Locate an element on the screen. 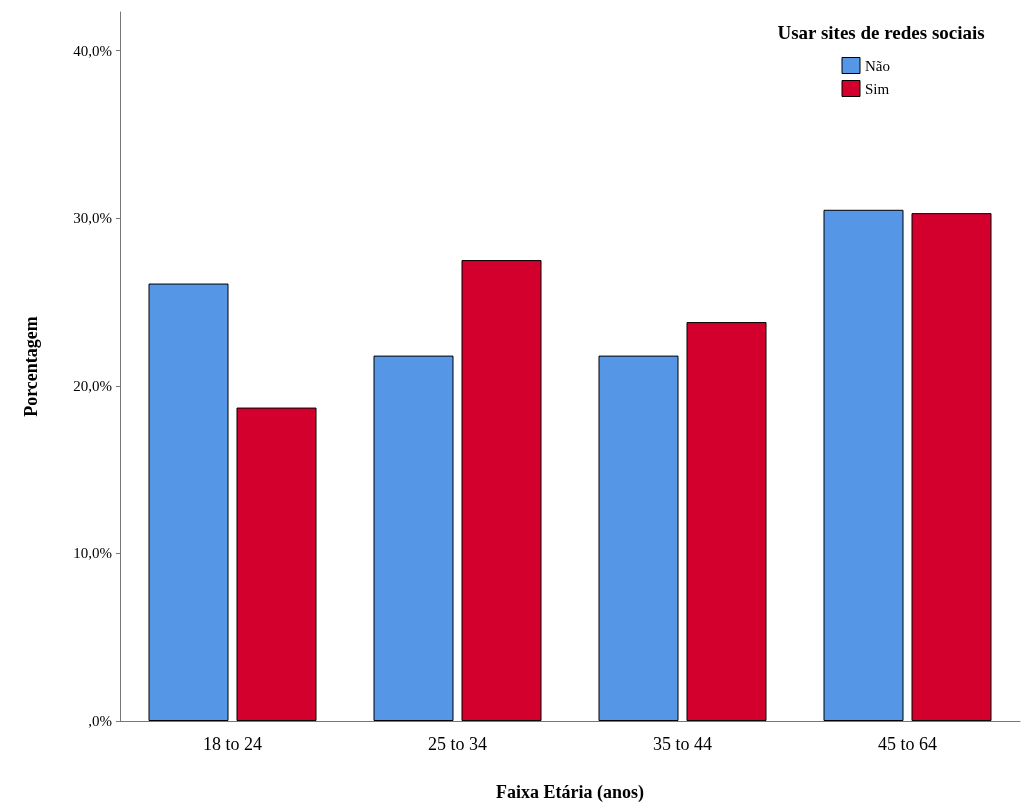  legend-label: Não is located at coordinates (878, 65).